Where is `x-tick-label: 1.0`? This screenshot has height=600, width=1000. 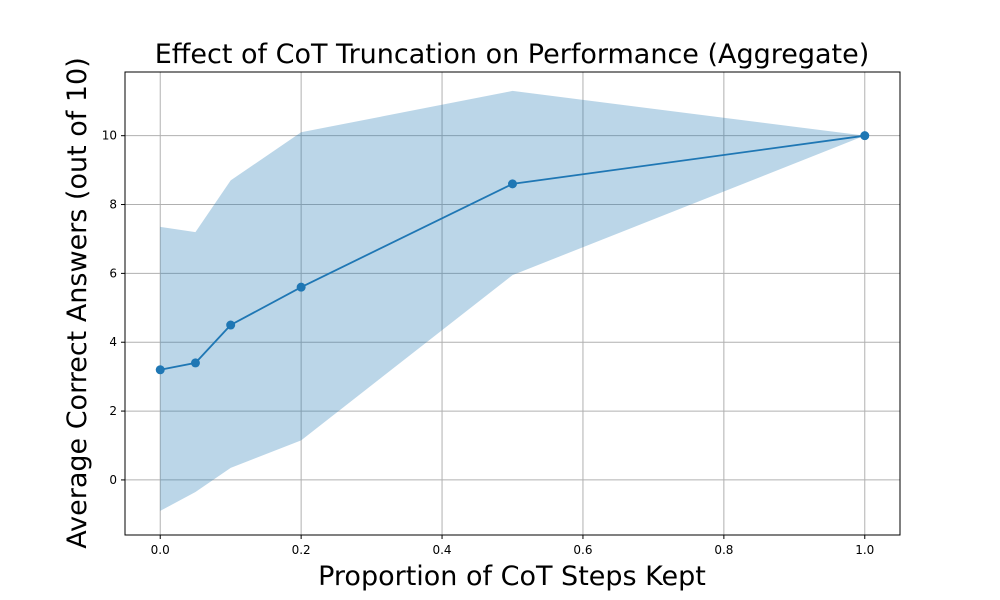 x-tick-label: 1.0 is located at coordinates (864, 550).